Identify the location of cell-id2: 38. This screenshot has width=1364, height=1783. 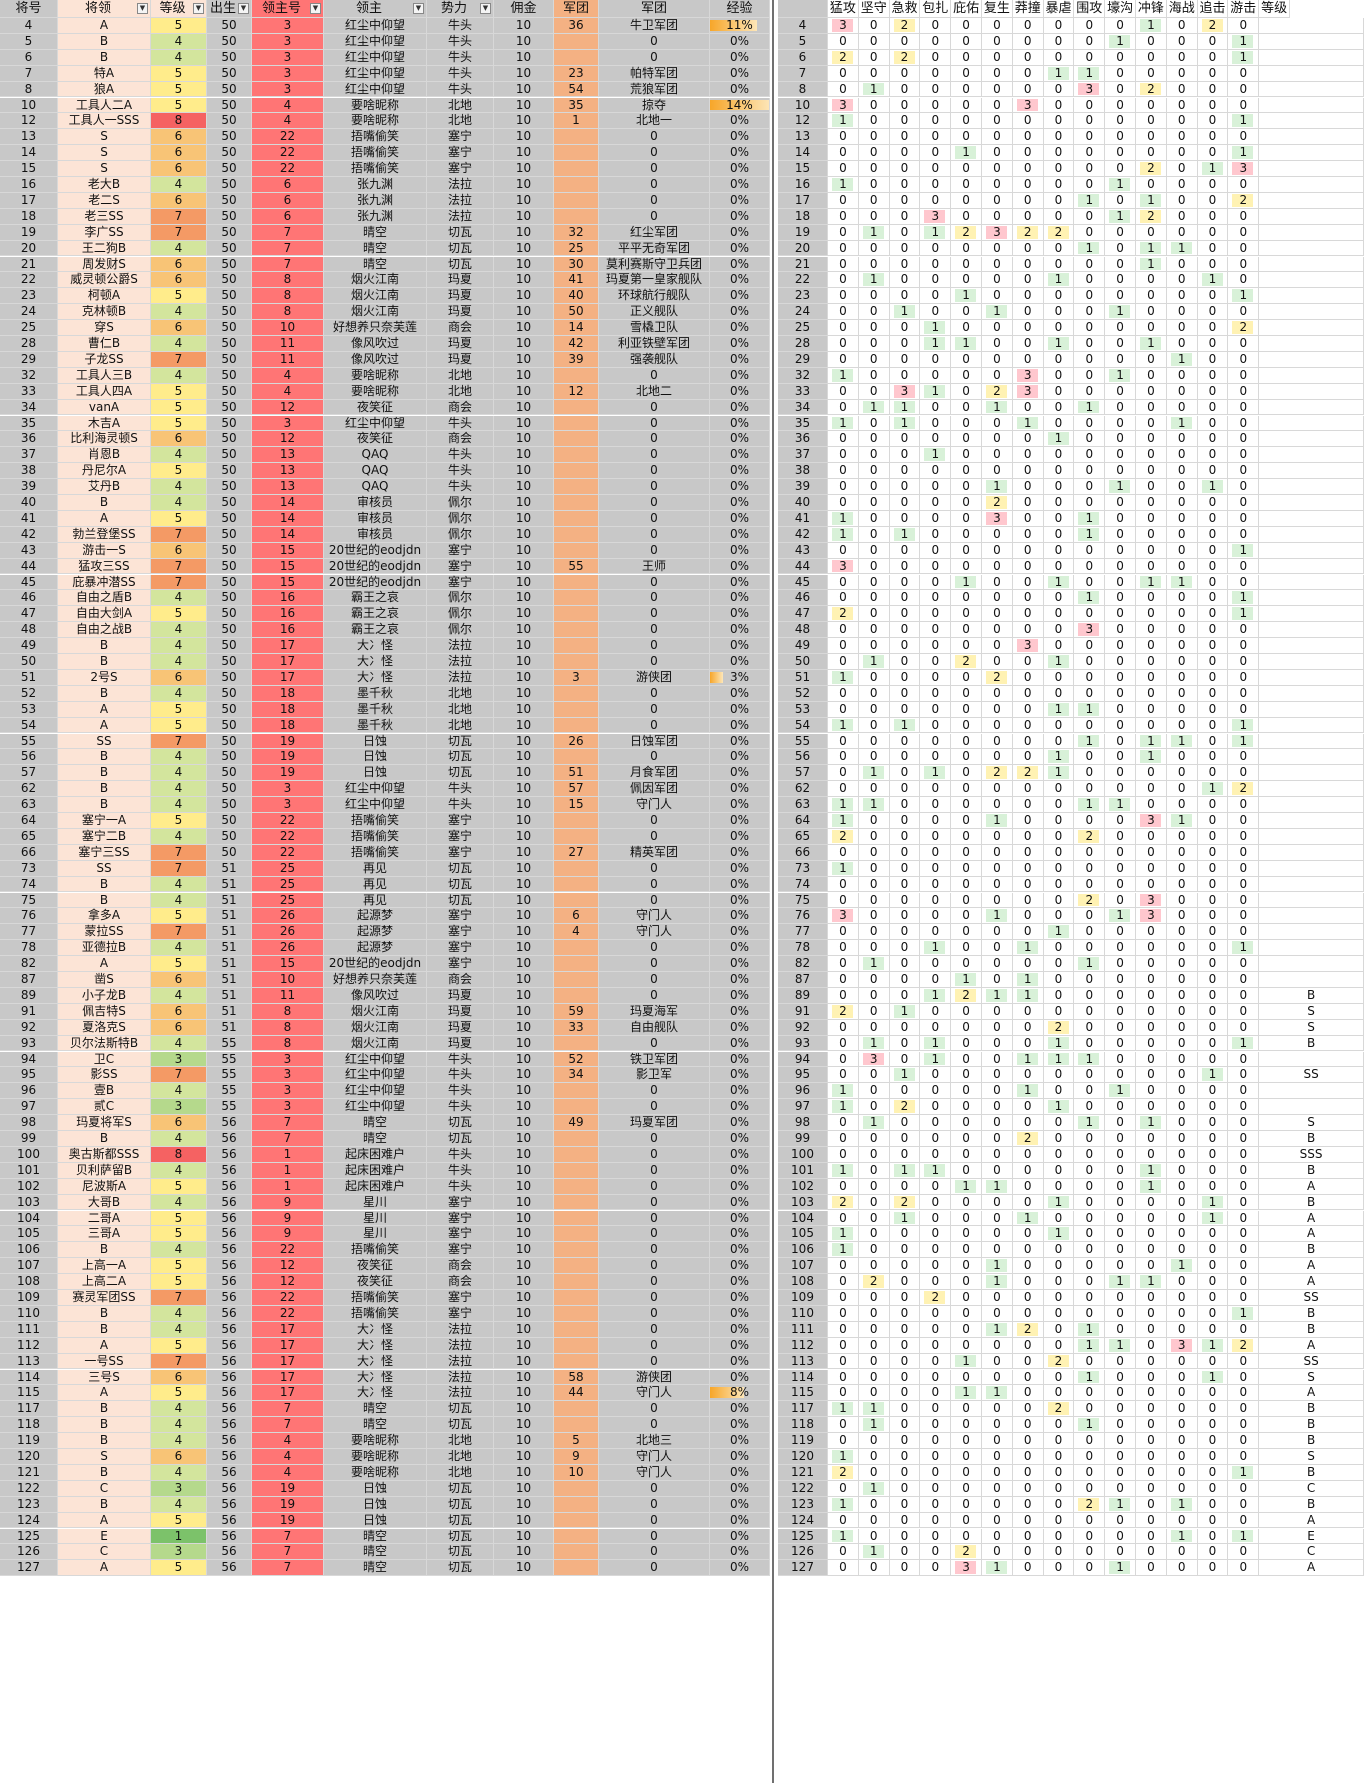
(803, 471).